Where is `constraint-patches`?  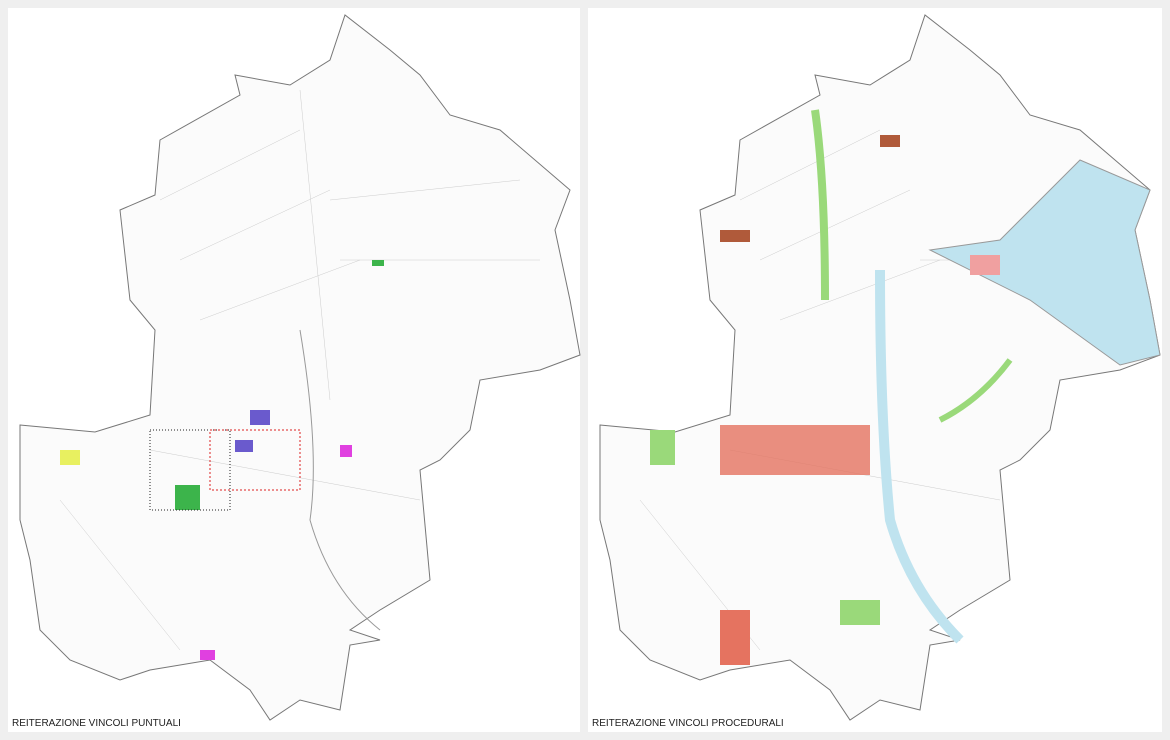 constraint-patches is located at coordinates (222, 460).